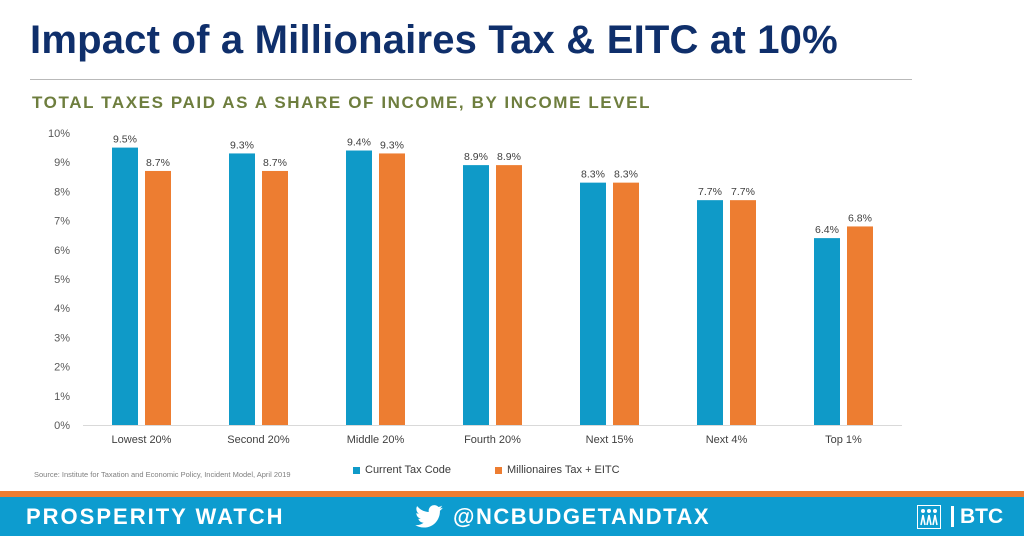 The height and width of the screenshot is (536, 1024). I want to click on x-tick-label: Lowest 20%, so click(142, 440).